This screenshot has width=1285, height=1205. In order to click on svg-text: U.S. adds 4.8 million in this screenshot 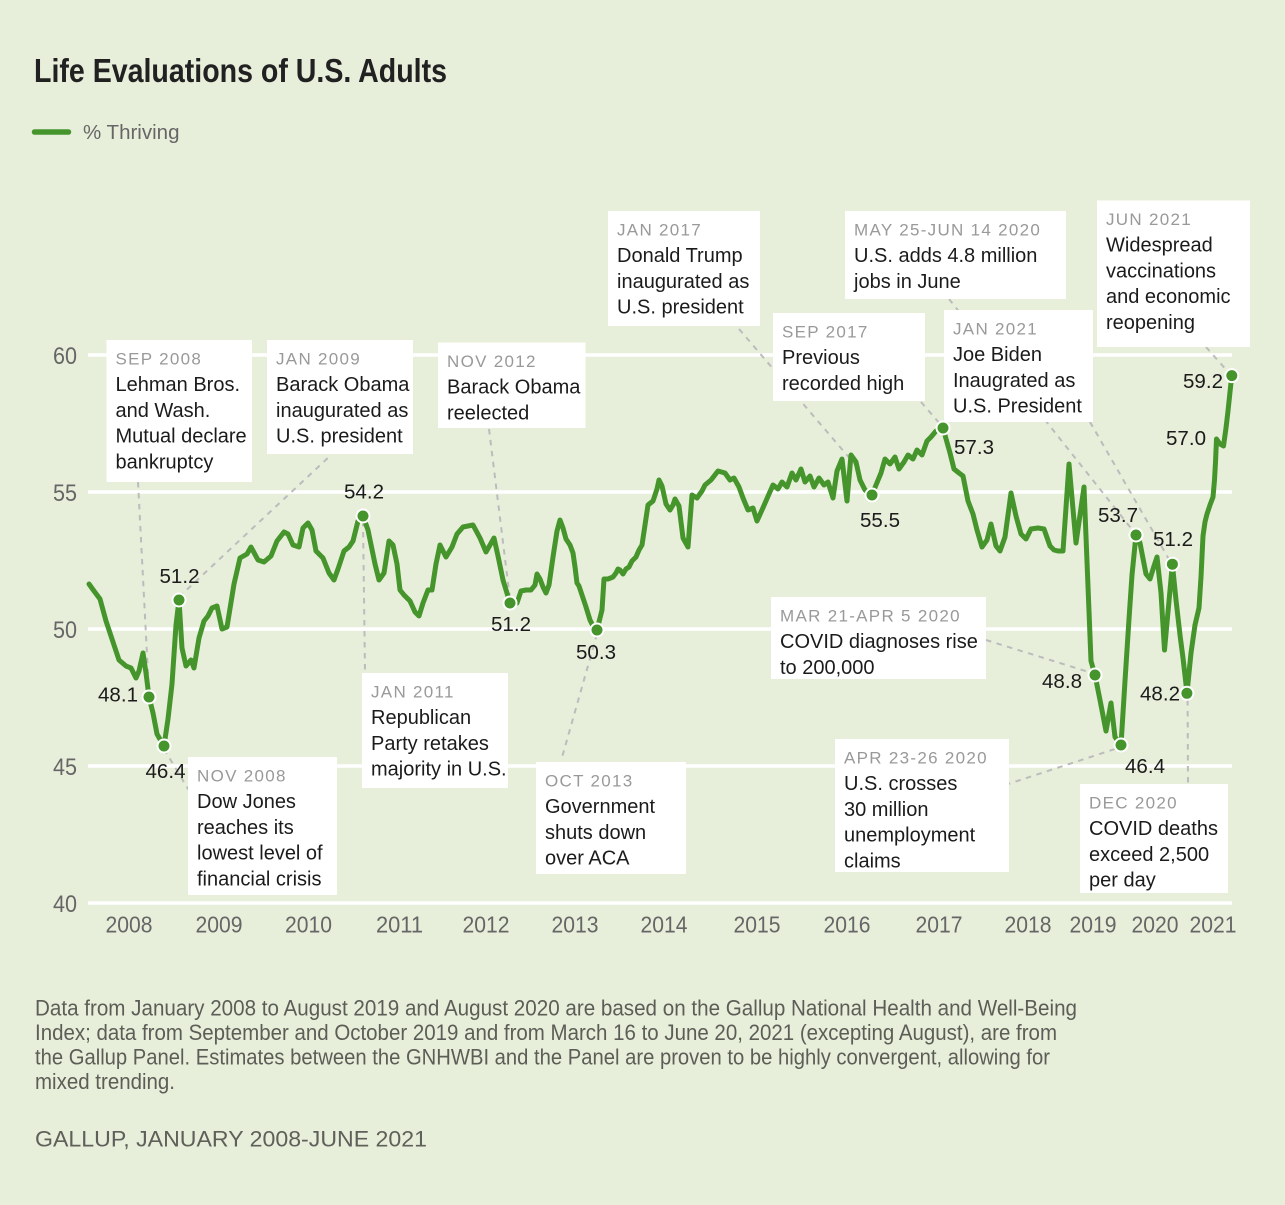, I will do `click(945, 256)`.